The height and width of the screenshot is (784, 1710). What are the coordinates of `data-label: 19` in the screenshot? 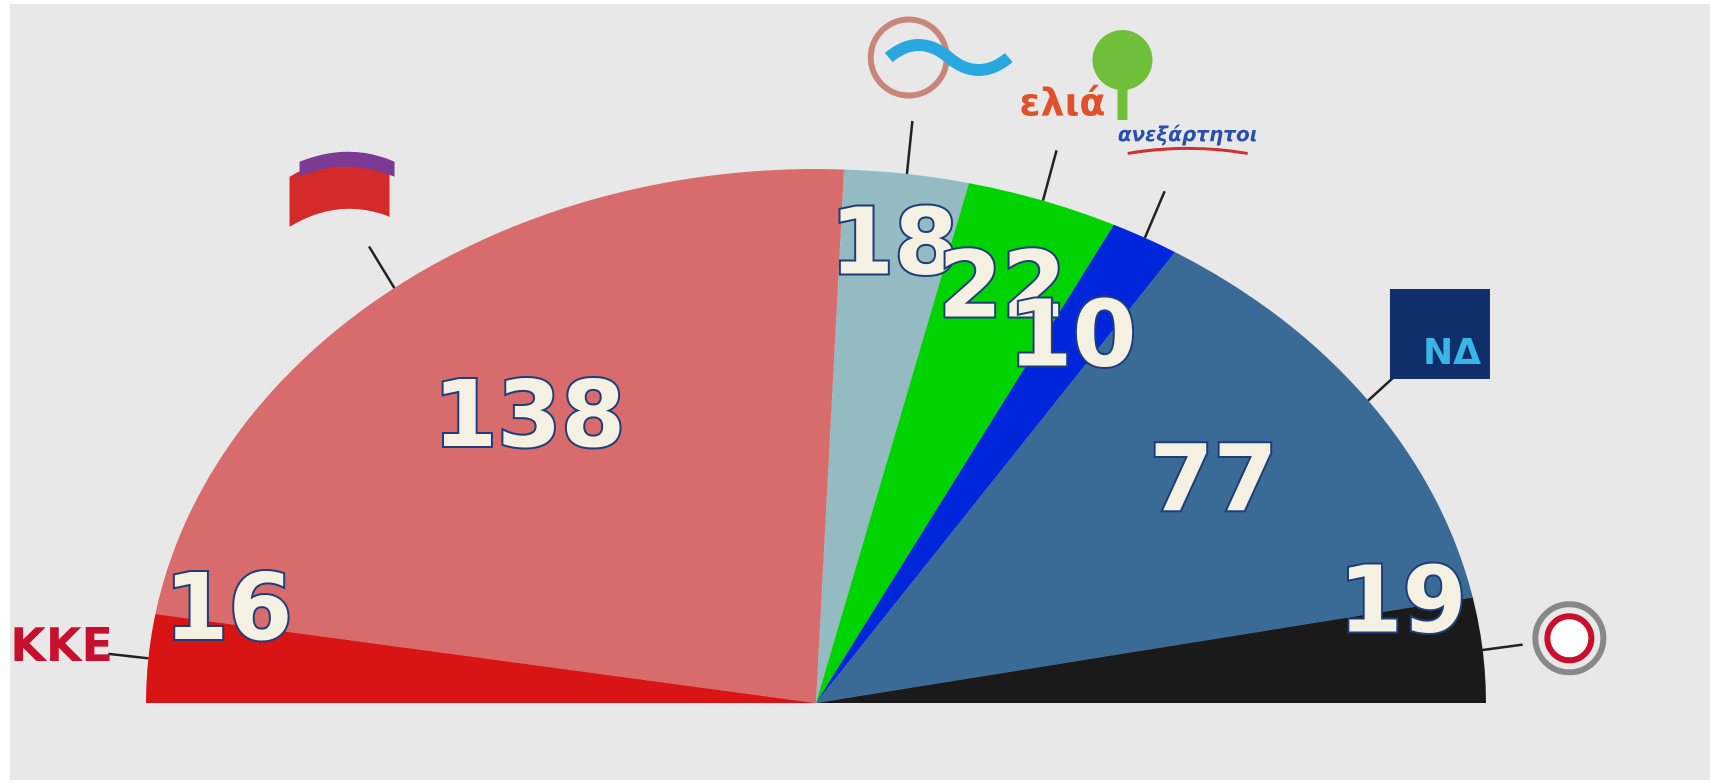 It's located at (1403, 600).